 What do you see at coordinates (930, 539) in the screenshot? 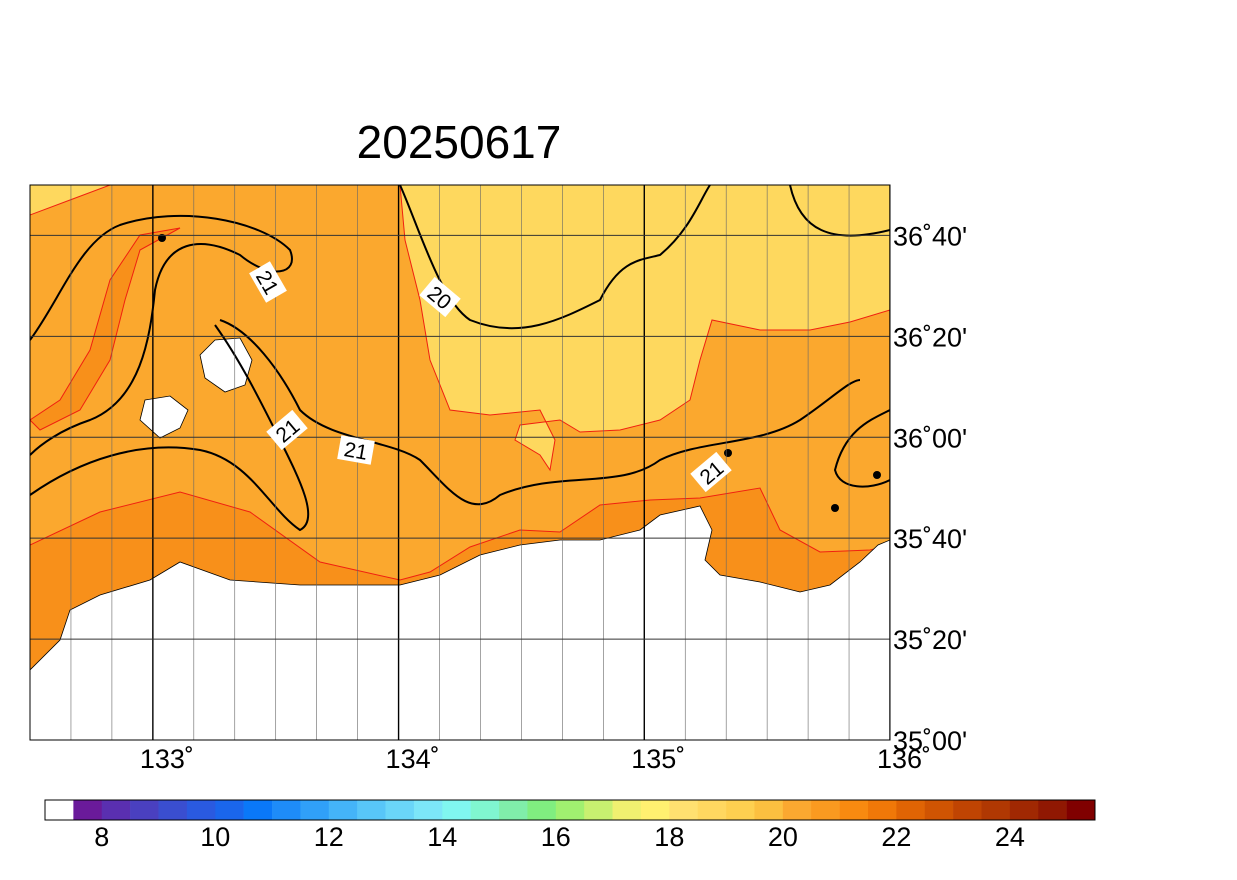
I see `y-tick-label: 35˚40'` at bounding box center [930, 539].